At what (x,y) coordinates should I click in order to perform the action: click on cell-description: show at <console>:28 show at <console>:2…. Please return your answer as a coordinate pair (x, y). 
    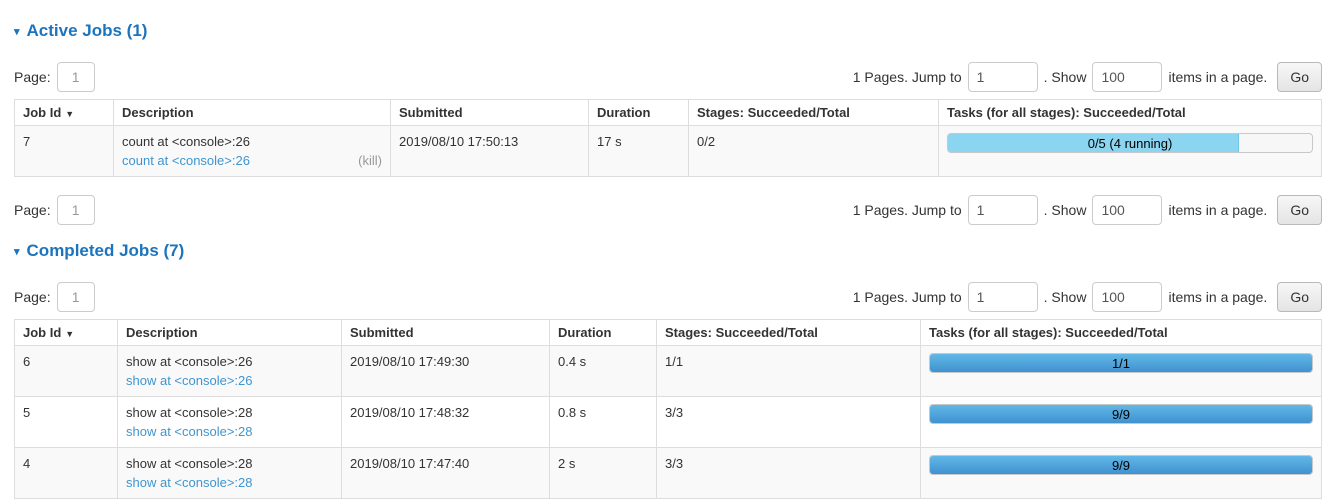
    Looking at the image, I should click on (229, 473).